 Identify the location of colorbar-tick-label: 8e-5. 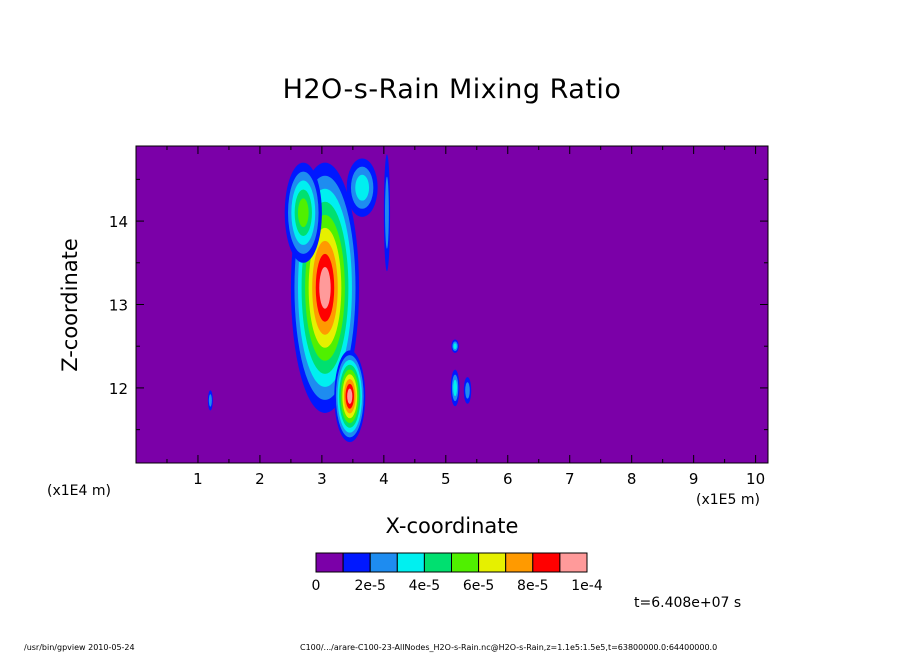
(533, 586).